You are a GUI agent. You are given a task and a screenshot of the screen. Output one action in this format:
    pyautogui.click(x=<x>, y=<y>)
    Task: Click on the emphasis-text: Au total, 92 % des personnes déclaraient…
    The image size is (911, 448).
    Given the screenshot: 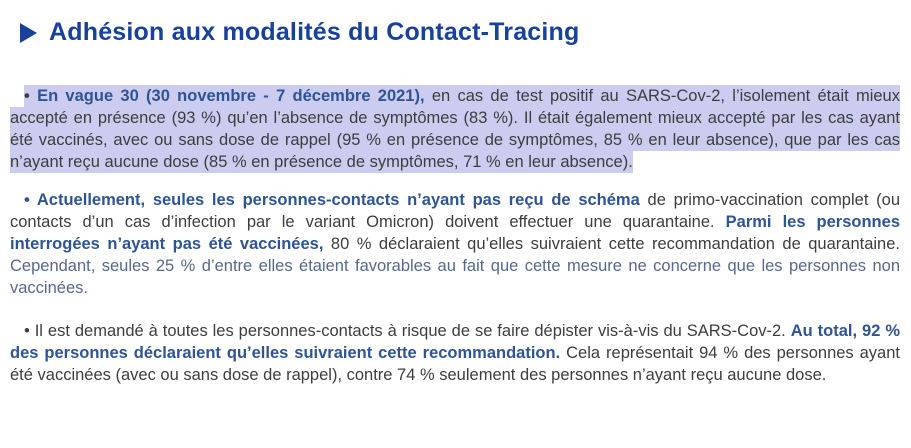 What is the action you would take?
    pyautogui.click(x=455, y=342)
    